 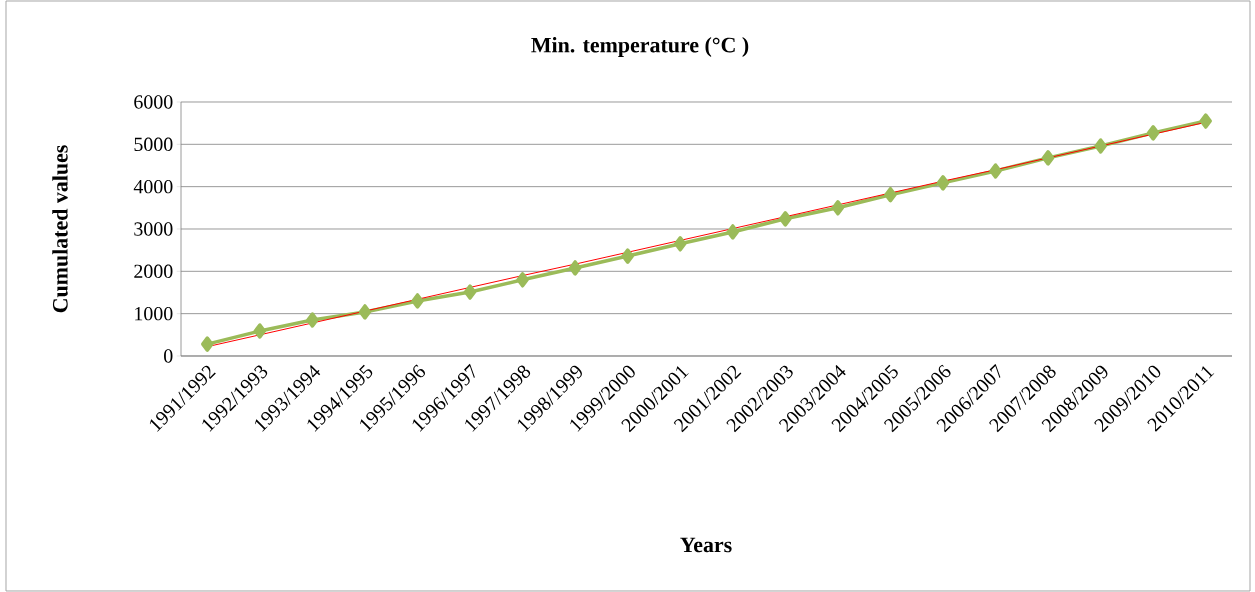 What do you see at coordinates (706, 545) in the screenshot?
I see `x-axis-title: Years` at bounding box center [706, 545].